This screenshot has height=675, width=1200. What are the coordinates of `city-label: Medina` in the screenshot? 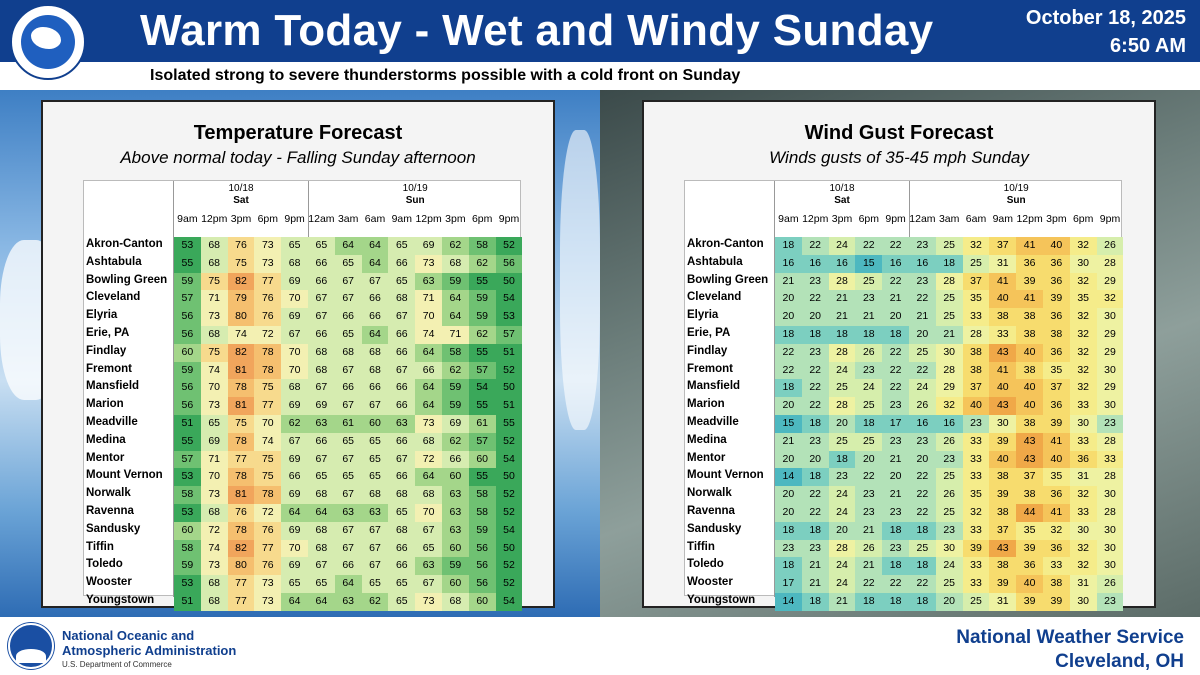 It's located at (106, 439).